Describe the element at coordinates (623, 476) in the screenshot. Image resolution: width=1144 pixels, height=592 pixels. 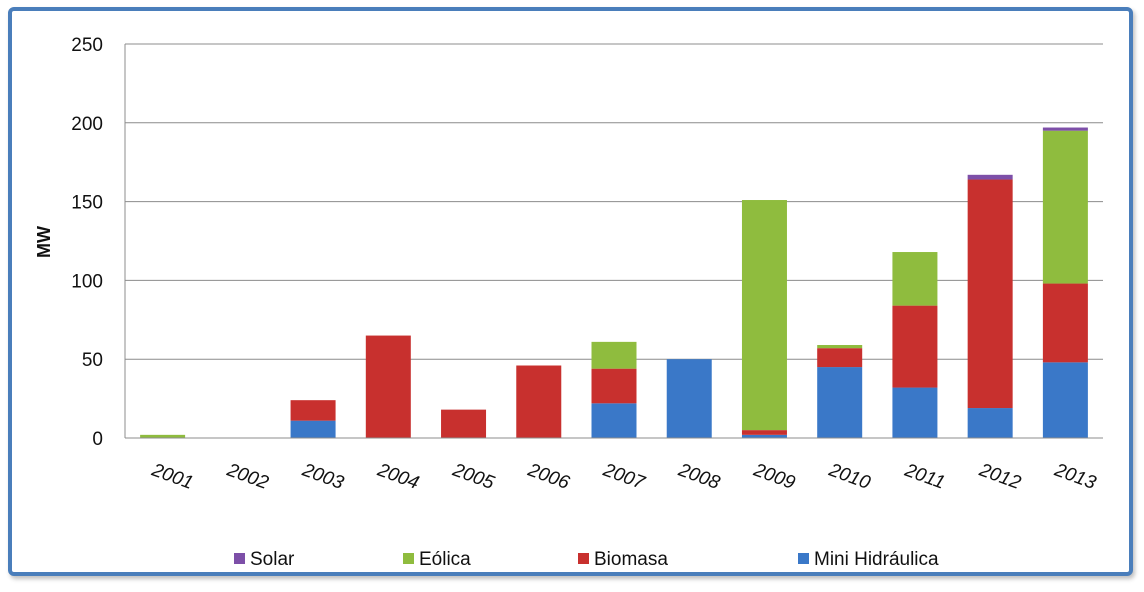
I see `x-tick-label: 2007` at that location.